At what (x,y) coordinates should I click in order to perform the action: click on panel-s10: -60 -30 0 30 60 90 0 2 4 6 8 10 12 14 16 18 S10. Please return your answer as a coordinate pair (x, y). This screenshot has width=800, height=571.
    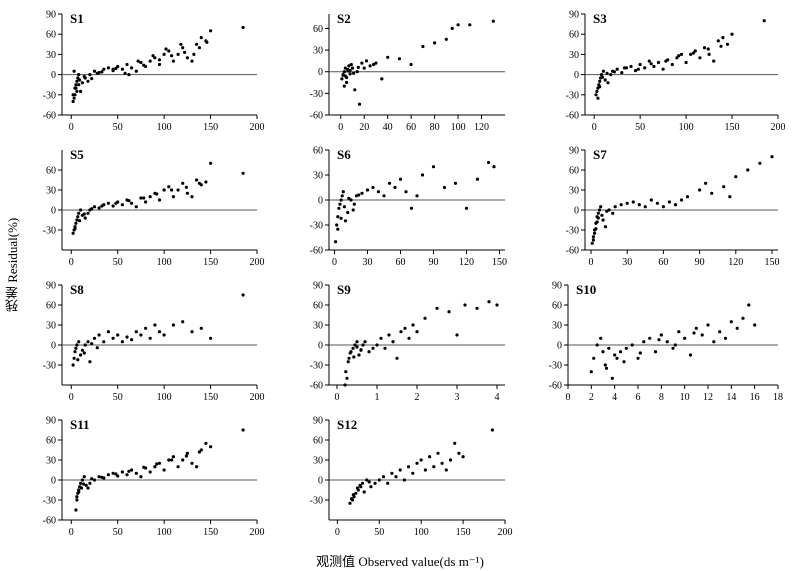
    Looking at the image, I should click on (666, 342).